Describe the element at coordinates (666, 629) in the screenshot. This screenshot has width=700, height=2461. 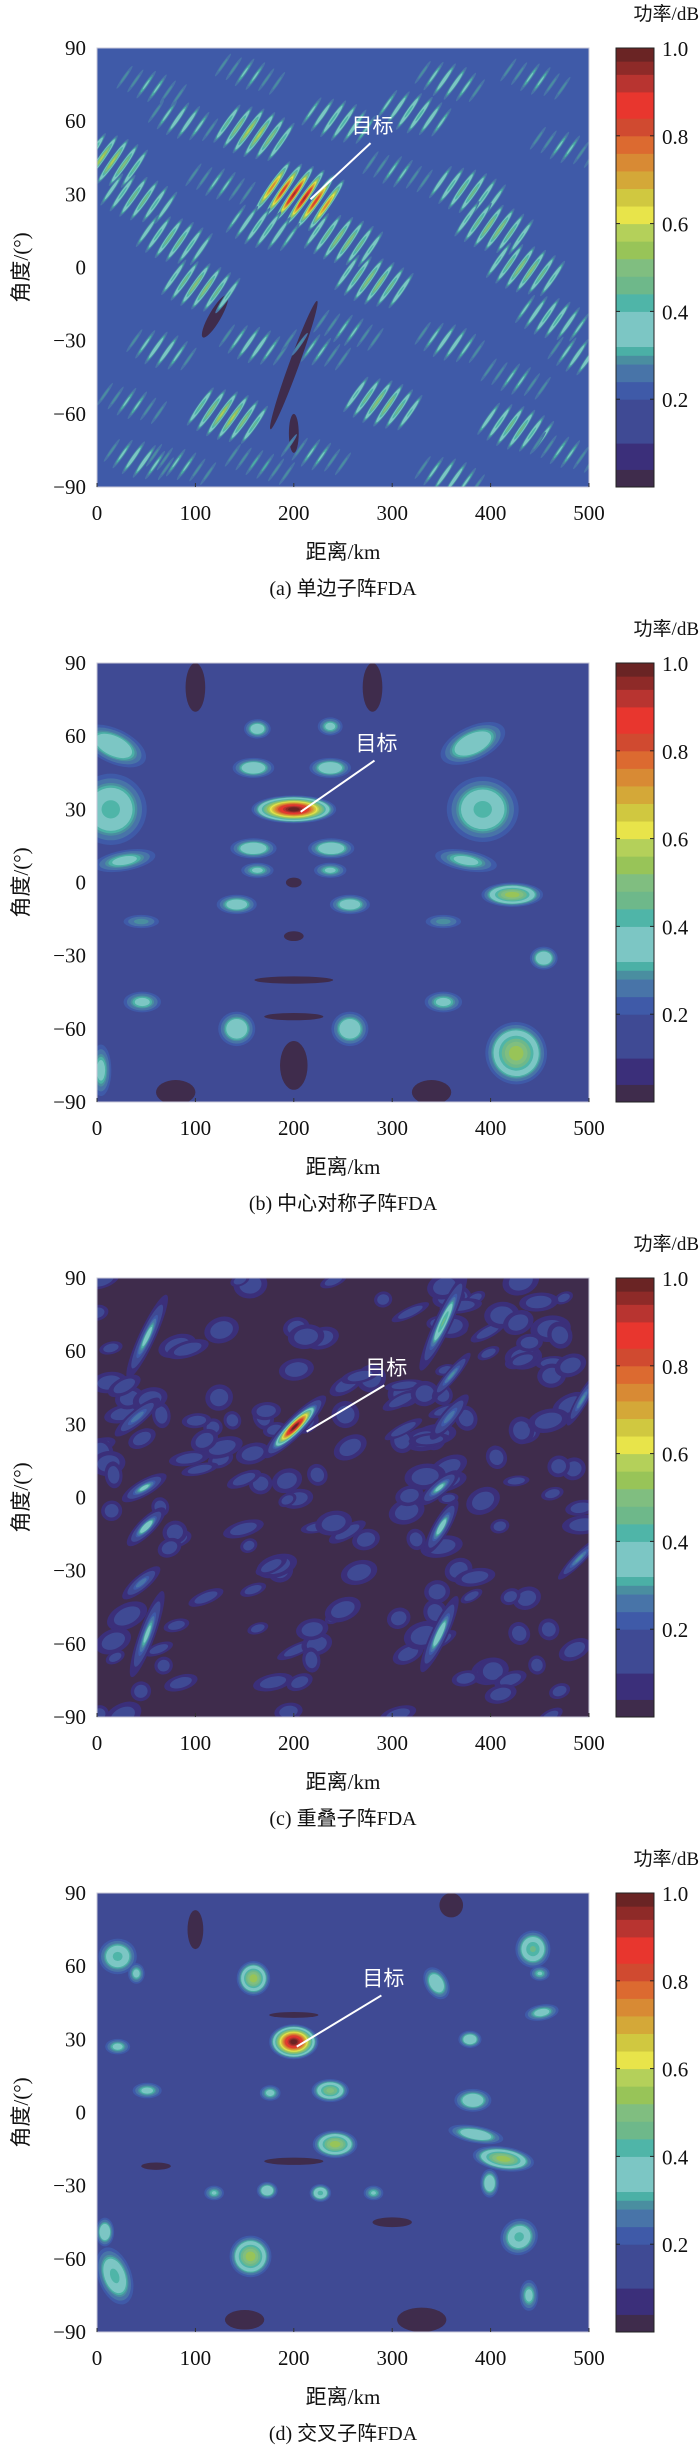
I see `colorbar-title: 功率/dB` at that location.